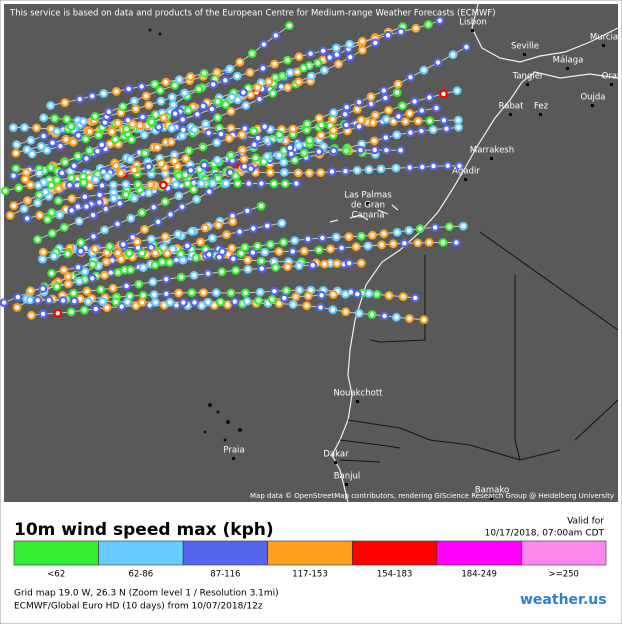  Describe the element at coordinates (195, 235) in the screenshot. I see `islands` at that location.